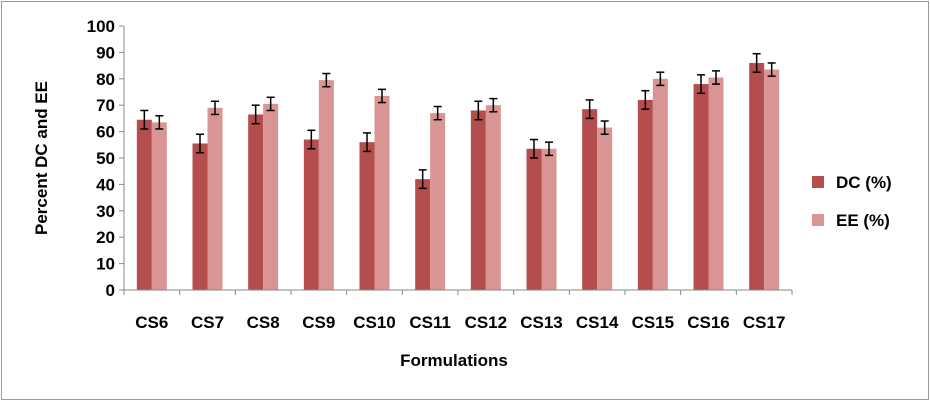  I want to click on legend-swatch-dc, so click(818, 182).